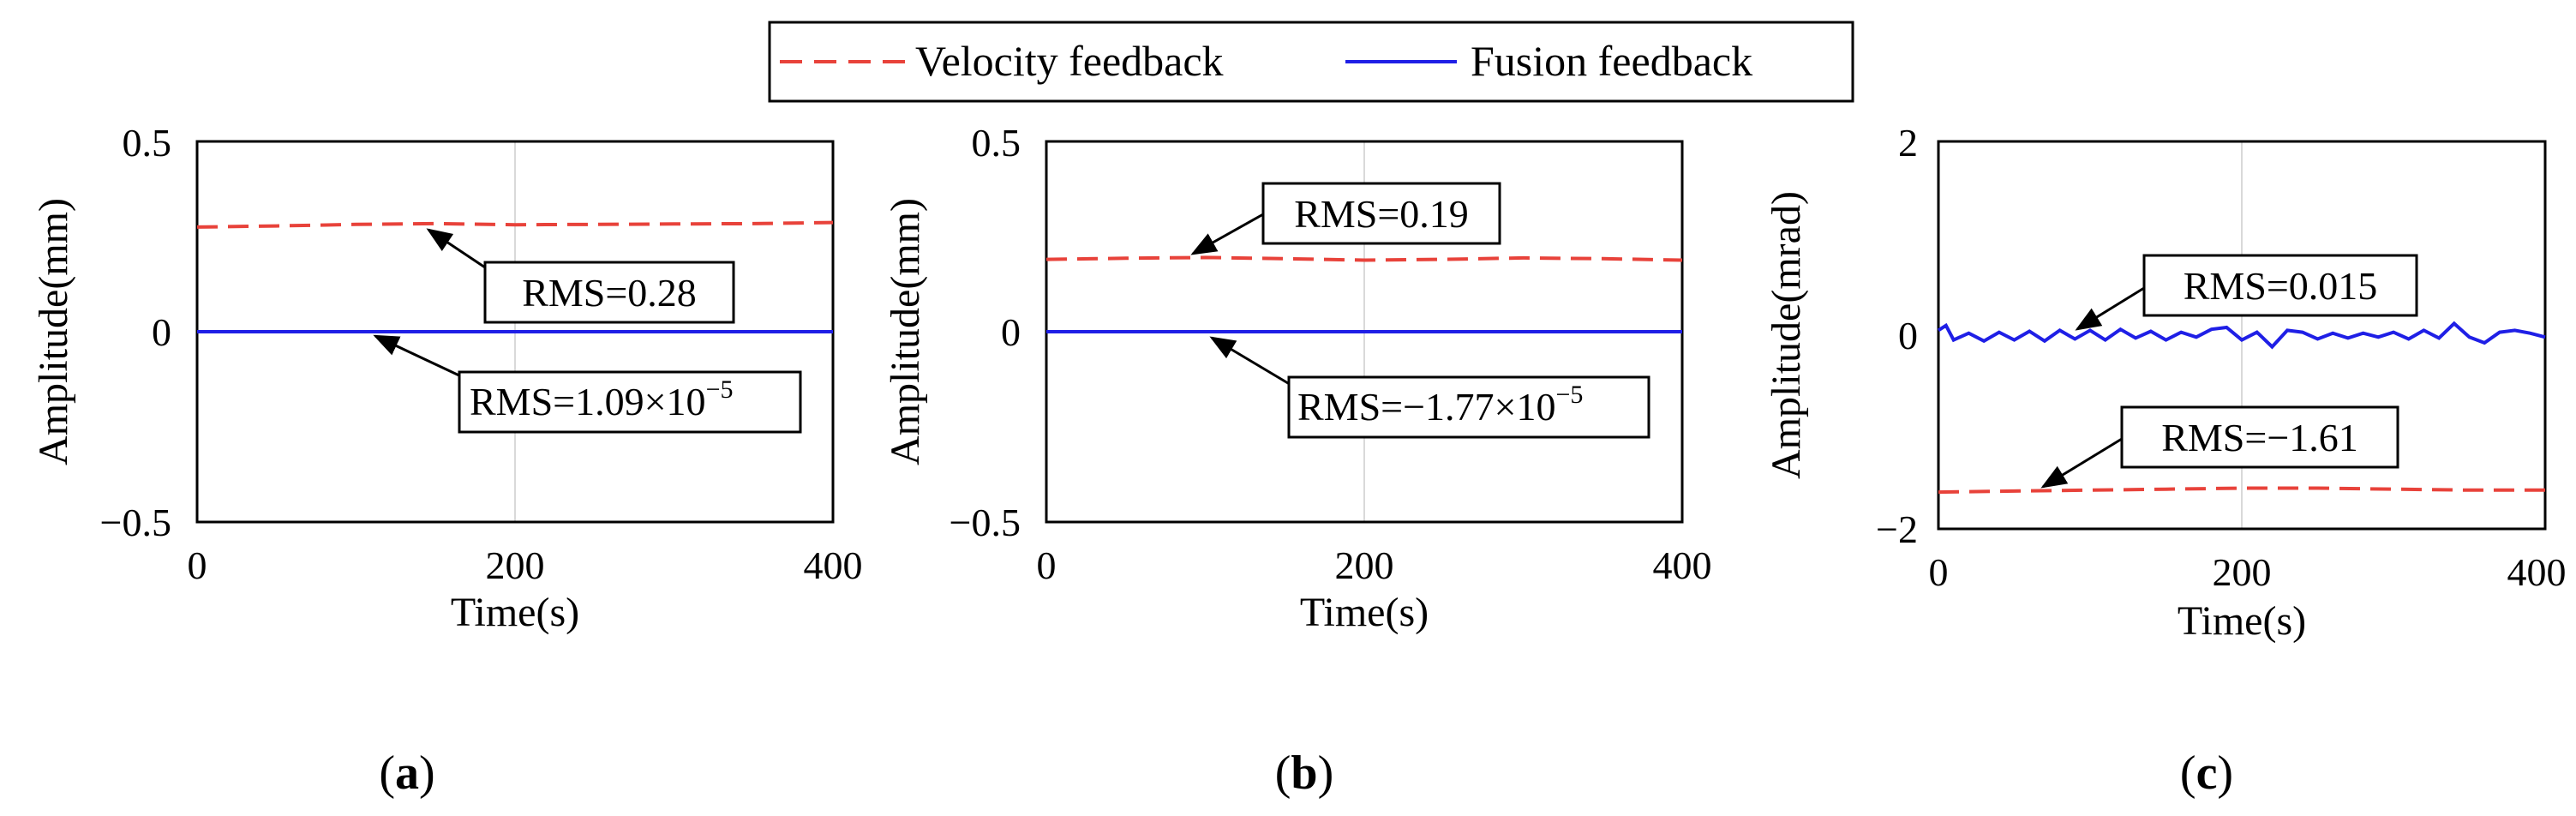  I want to click on panel-a-annotation-velocity: RMS=0.28, so click(609, 293).